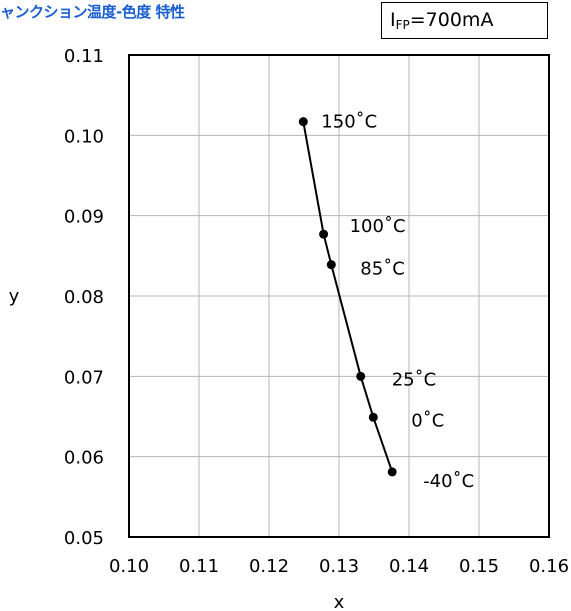 Image resolution: width=571 pixels, height=611 pixels. What do you see at coordinates (409, 566) in the screenshot?
I see `x-tick-label: 0.14` at bounding box center [409, 566].